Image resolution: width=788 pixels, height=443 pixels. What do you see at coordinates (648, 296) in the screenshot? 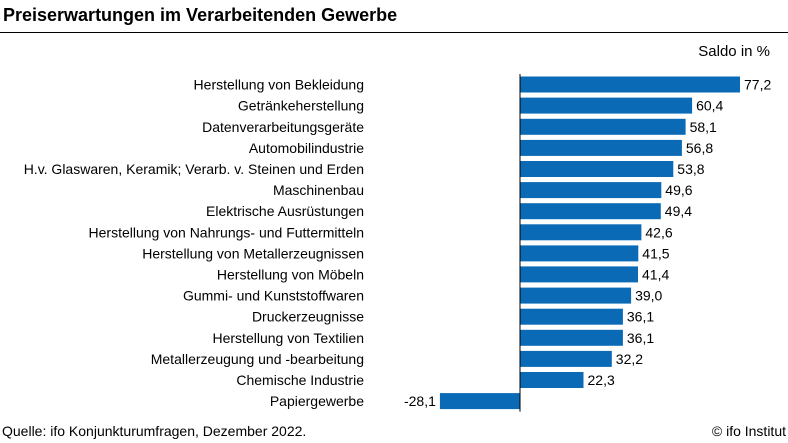
I see `value-label: 39,0` at bounding box center [648, 296].